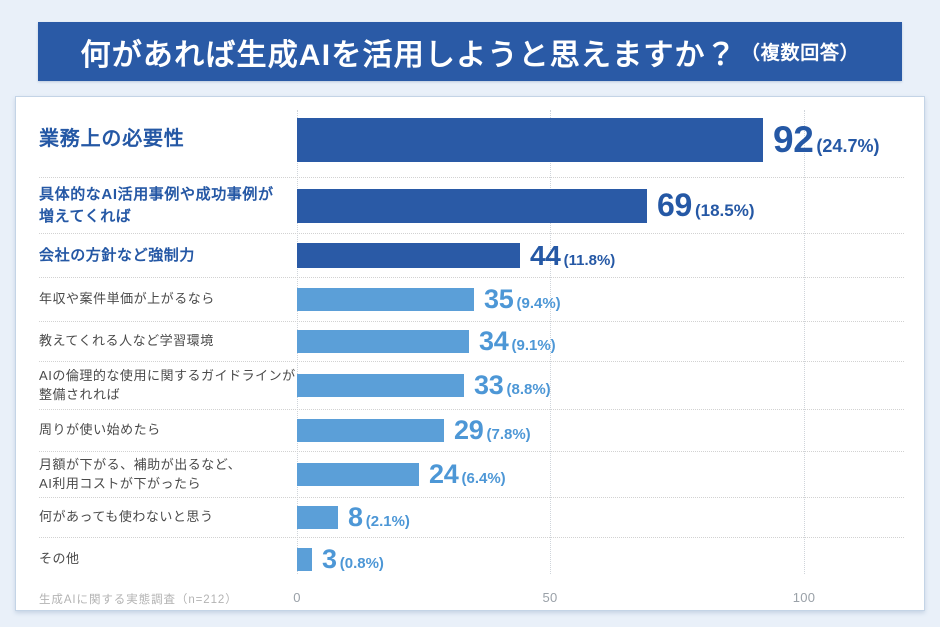  What do you see at coordinates (297, 597) in the screenshot?
I see `x-tick-0: 0` at bounding box center [297, 597].